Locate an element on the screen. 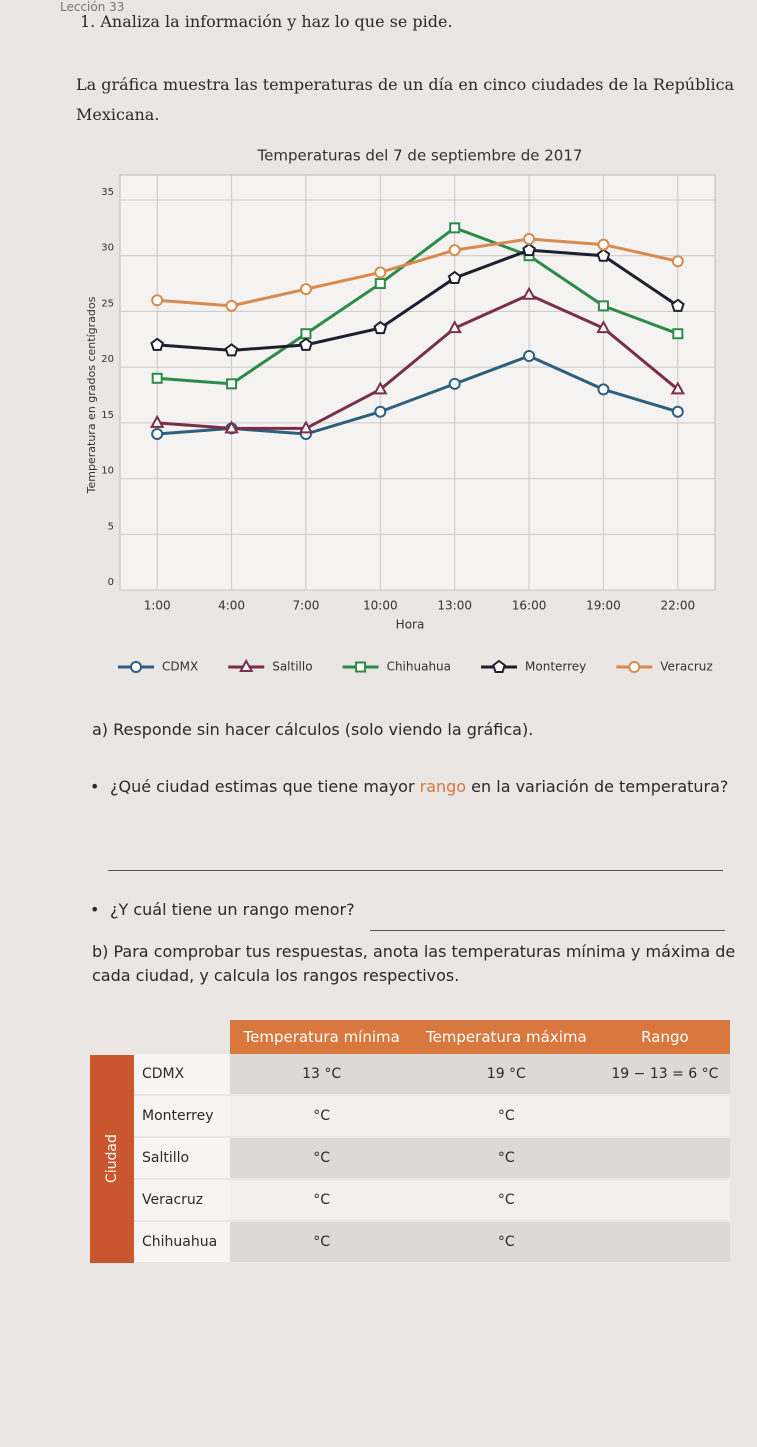  y-tick-label: 35 is located at coordinates (107, 192).